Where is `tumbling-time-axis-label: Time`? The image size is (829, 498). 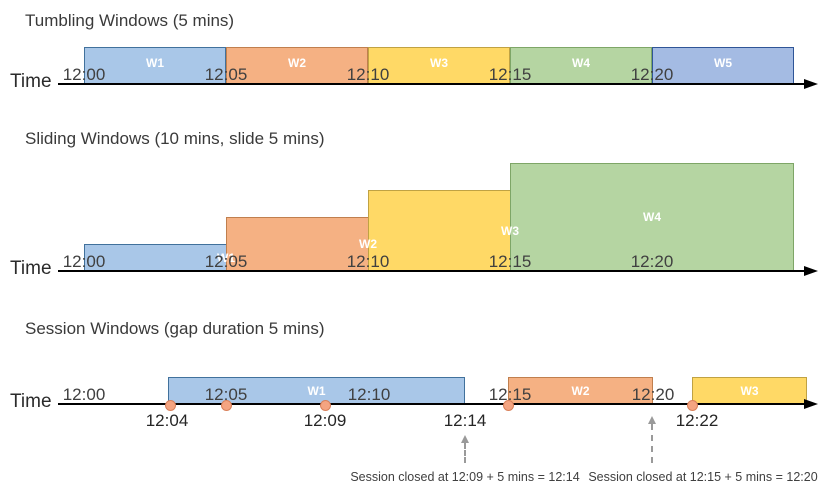 tumbling-time-axis-label: Time is located at coordinates (31, 81).